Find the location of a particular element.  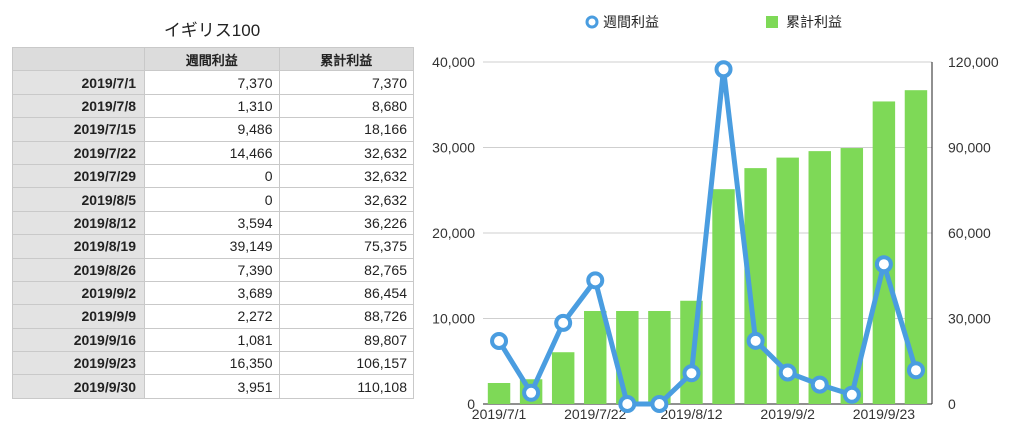

table-title: イギリス100 is located at coordinates (212, 30).